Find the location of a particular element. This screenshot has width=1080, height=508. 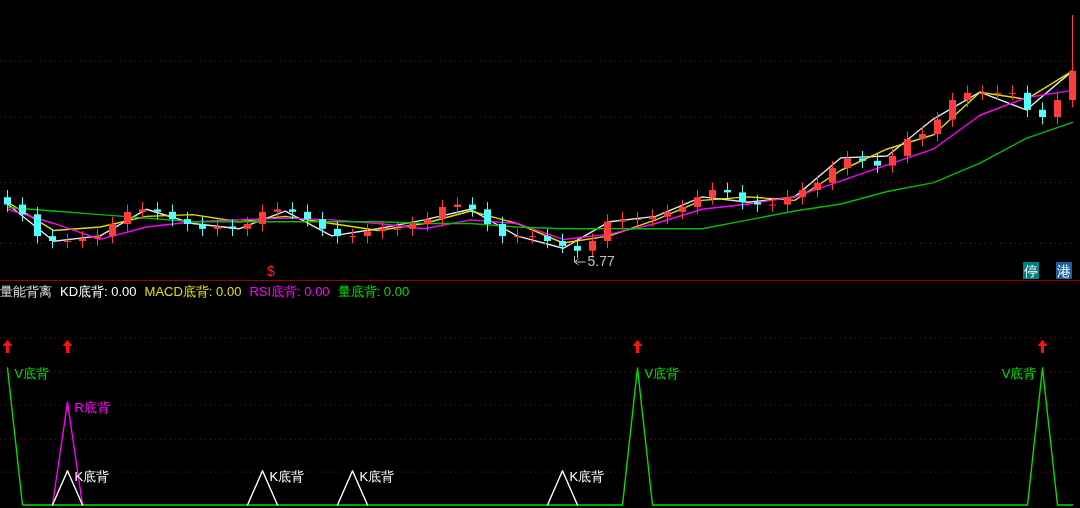

text: 量底背: 0.00 is located at coordinates (373, 291).